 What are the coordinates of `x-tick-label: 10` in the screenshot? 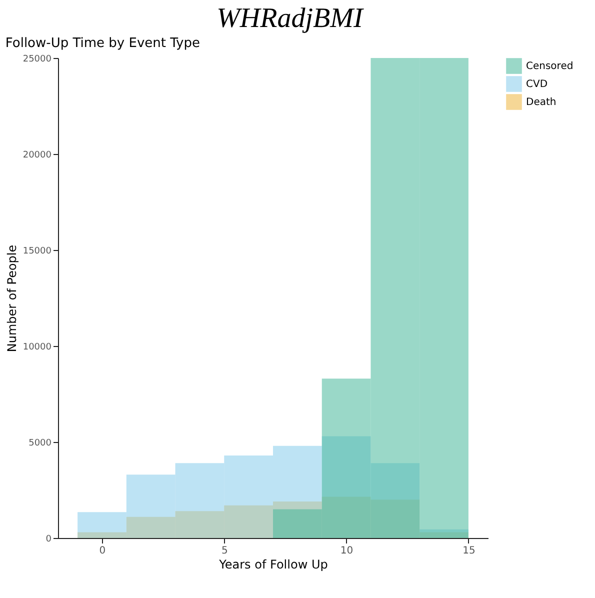 It's located at (347, 551).